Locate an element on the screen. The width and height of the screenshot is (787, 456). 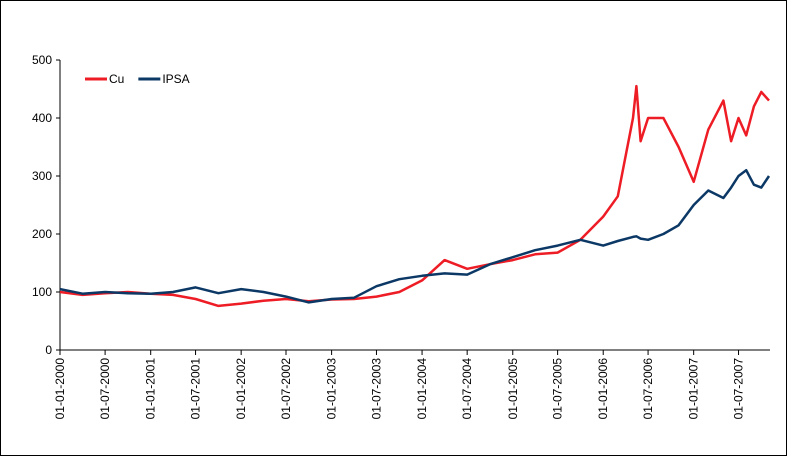
x-tick-label: 01-01-2000 is located at coordinates (60, 389).